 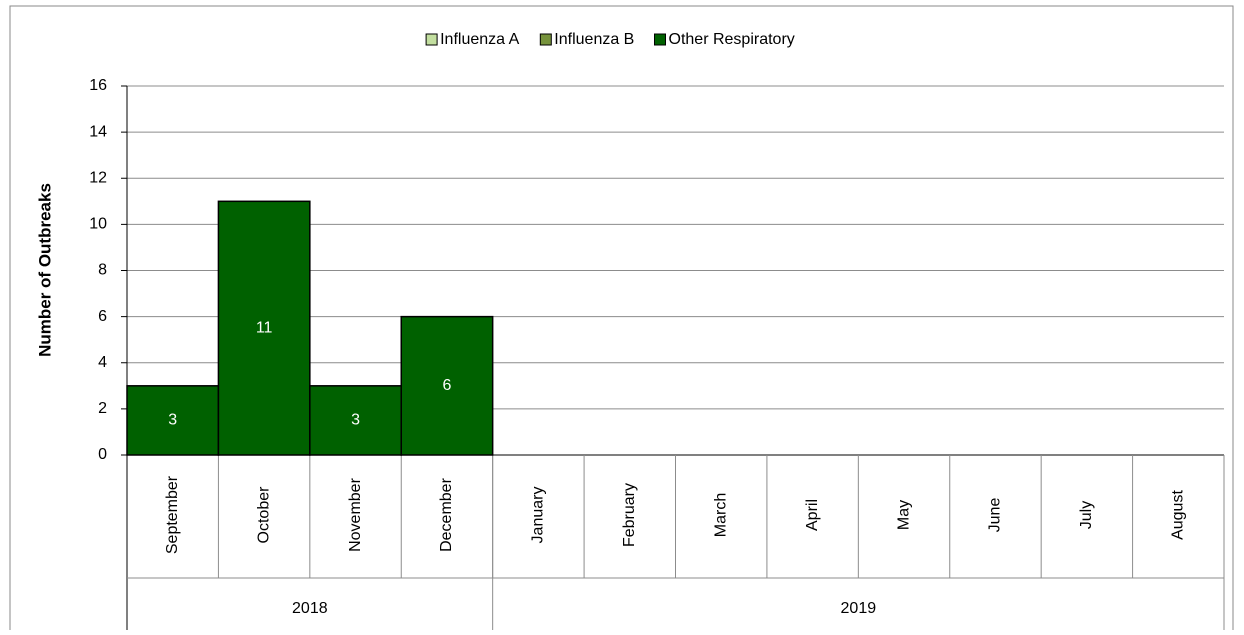 What do you see at coordinates (102, 270) in the screenshot?
I see `y-tick-label: 8` at bounding box center [102, 270].